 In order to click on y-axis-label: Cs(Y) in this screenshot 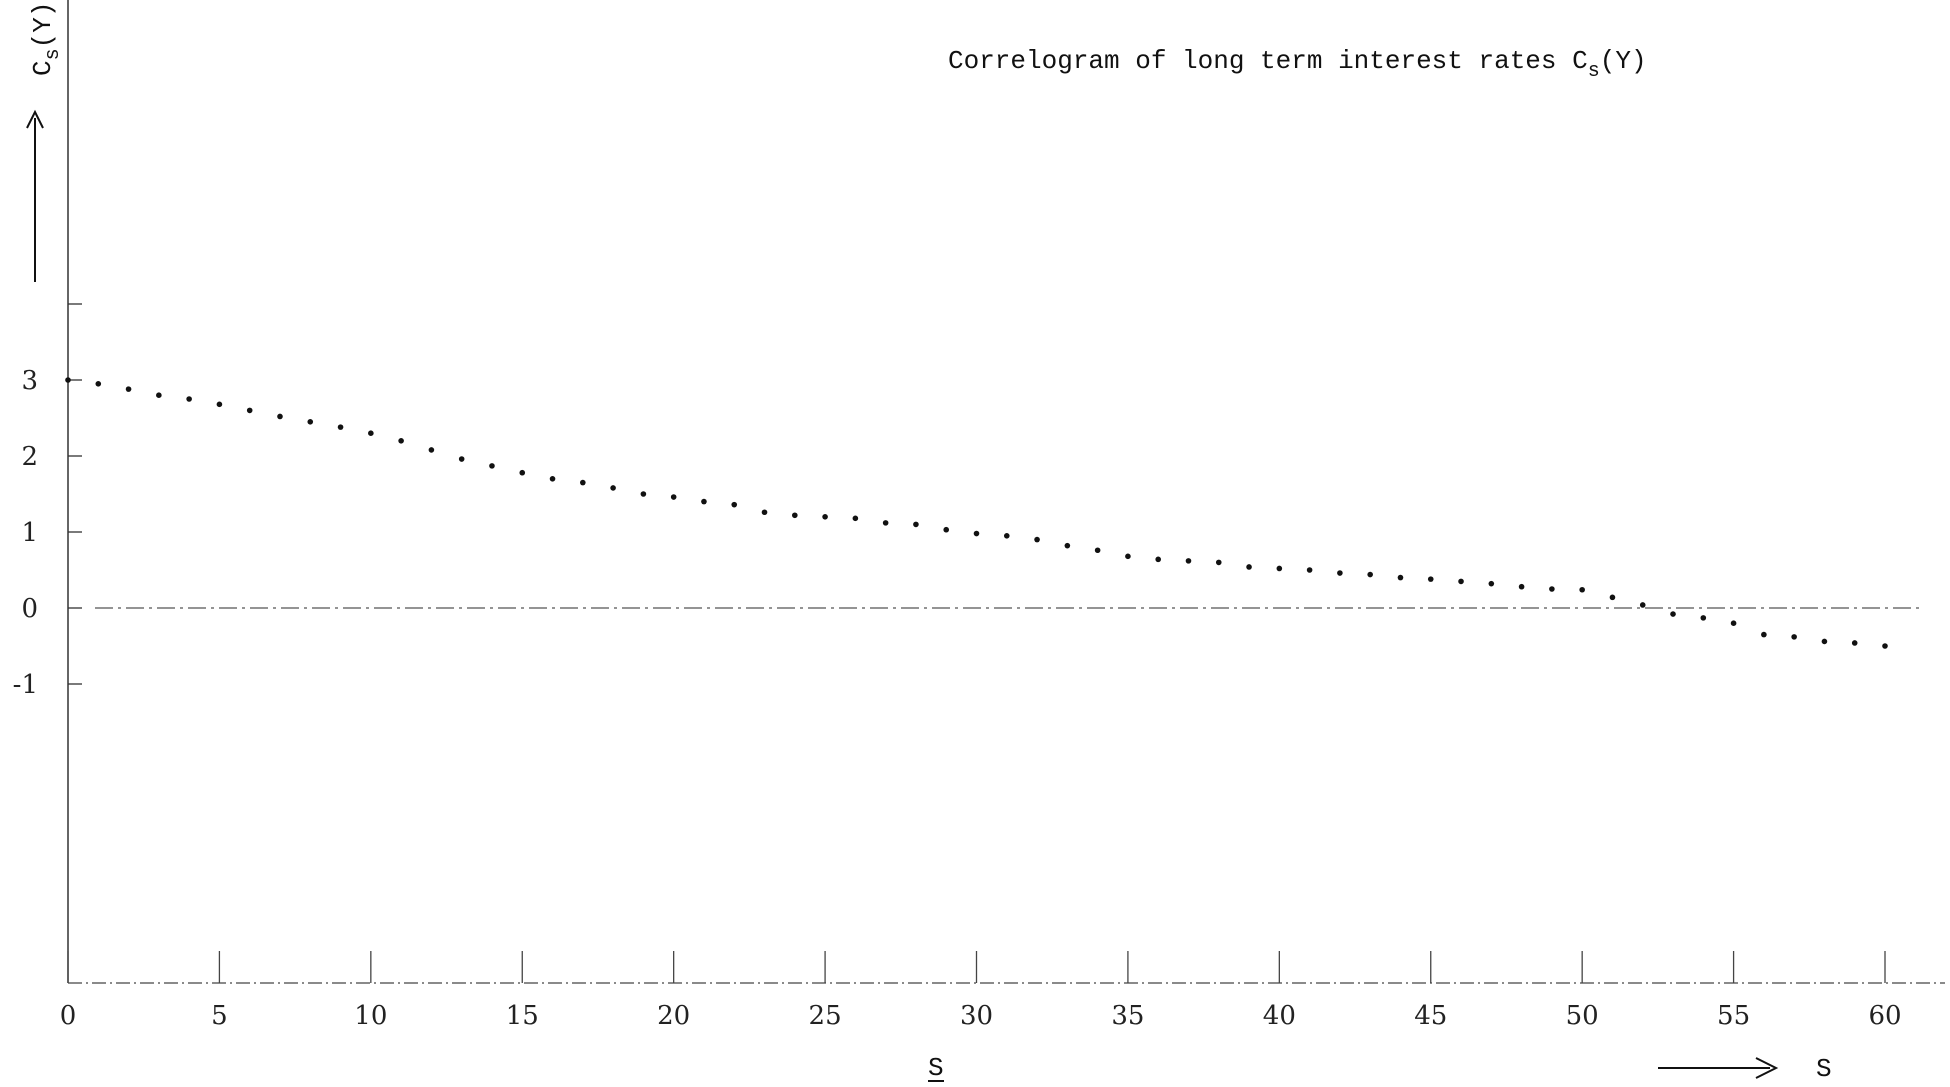, I will do `click(46, 39)`.